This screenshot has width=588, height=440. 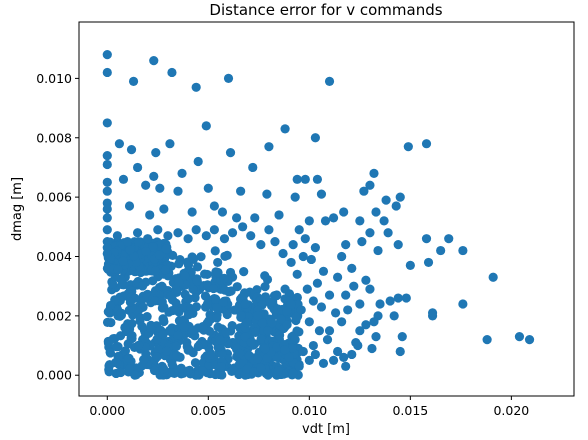 I want to click on x-tick-label: 0.015, so click(x=410, y=410).